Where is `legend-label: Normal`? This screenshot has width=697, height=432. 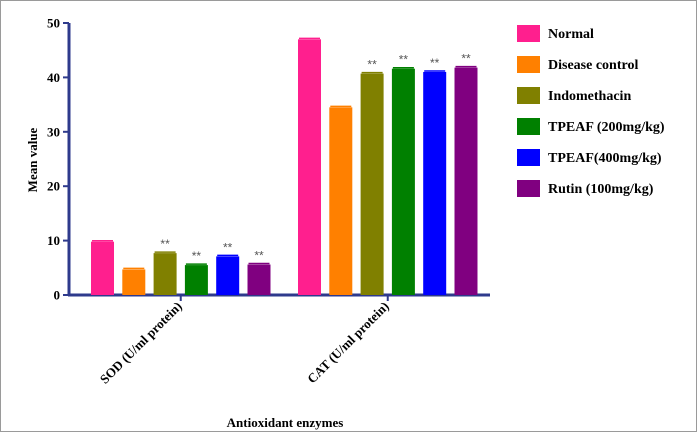 legend-label: Normal is located at coordinates (571, 34).